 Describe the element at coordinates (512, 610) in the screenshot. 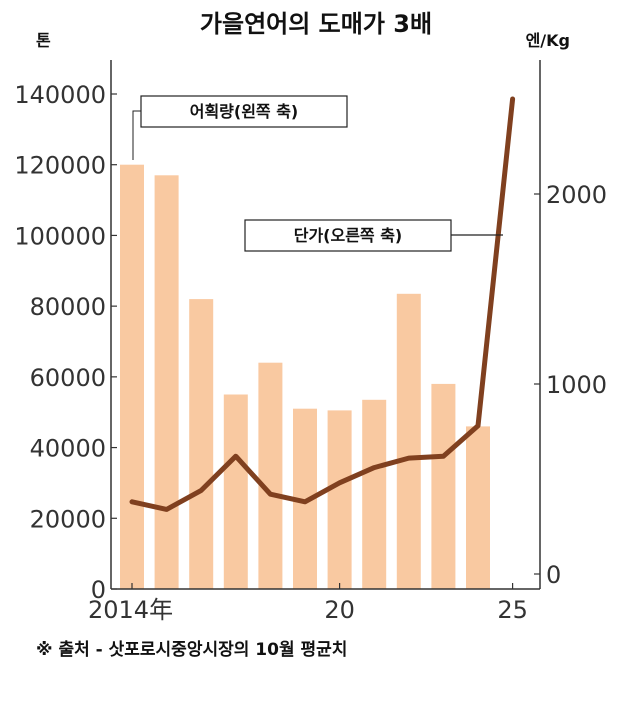

I see `x-tick-label: 25` at that location.